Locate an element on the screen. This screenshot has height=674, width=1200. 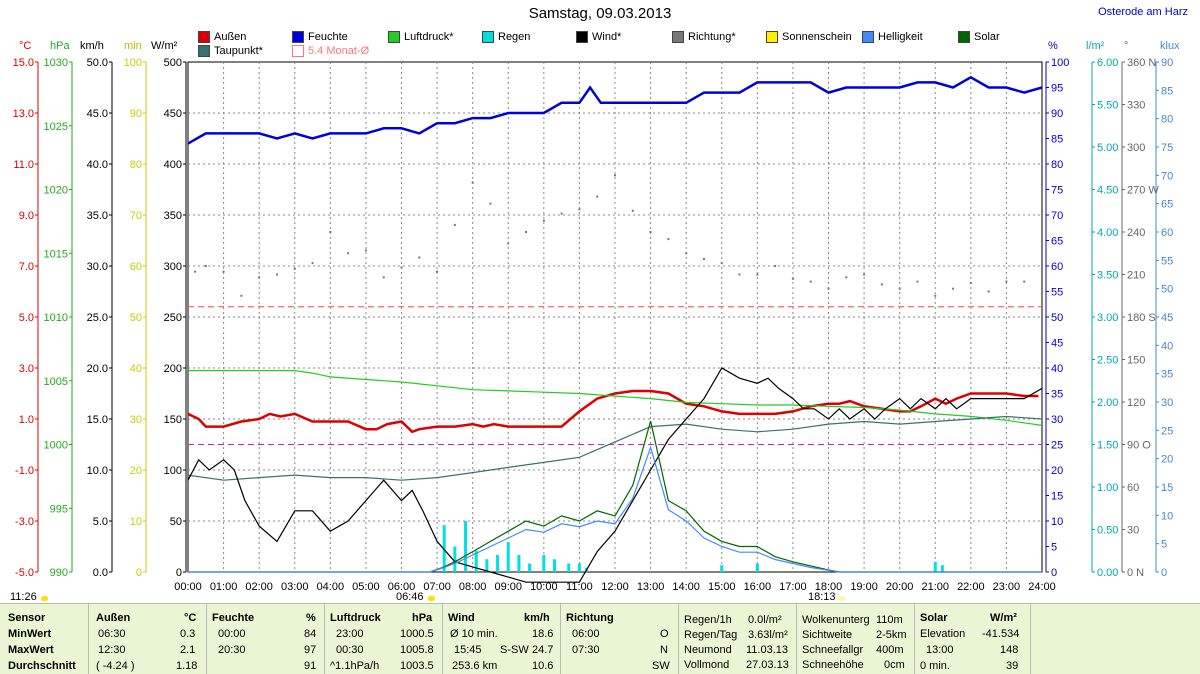
wolkenunterg-label: Wolkenunterg is located at coordinates (836, 620).